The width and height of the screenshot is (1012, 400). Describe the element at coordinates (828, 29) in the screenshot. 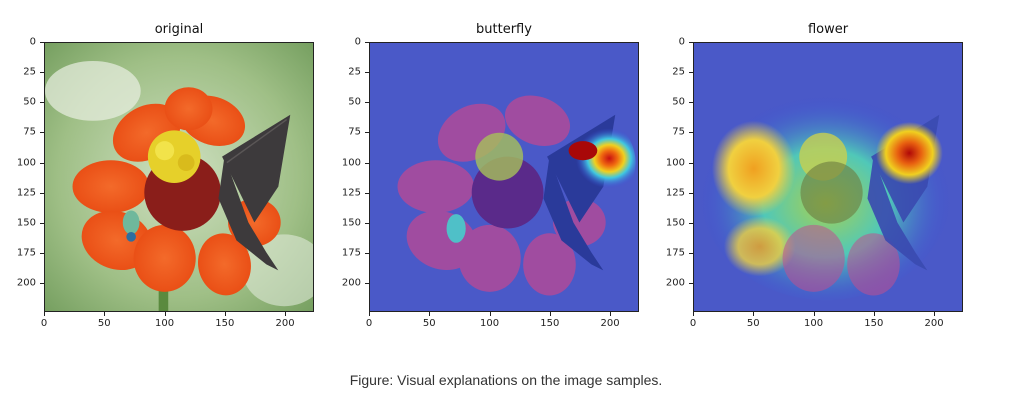

I see `panel-title-flower: flower` at that location.